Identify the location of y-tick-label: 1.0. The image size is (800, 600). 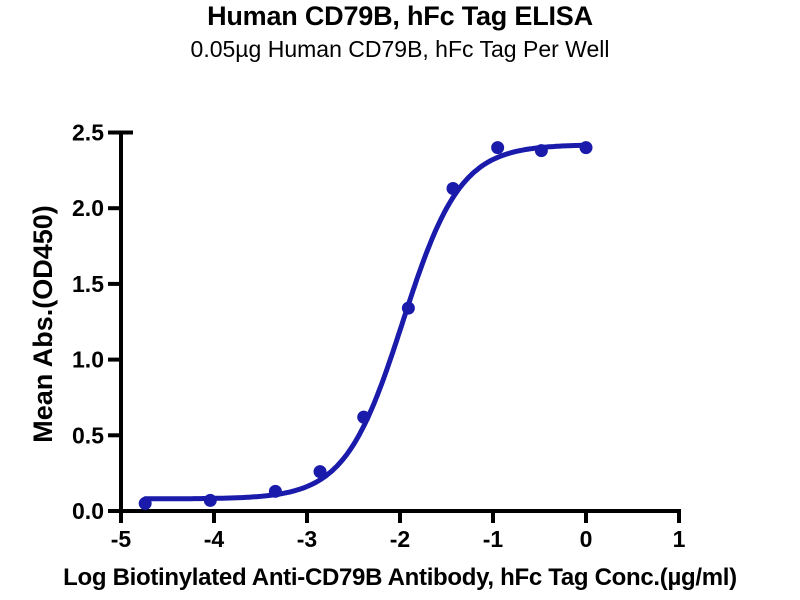
(88, 360).